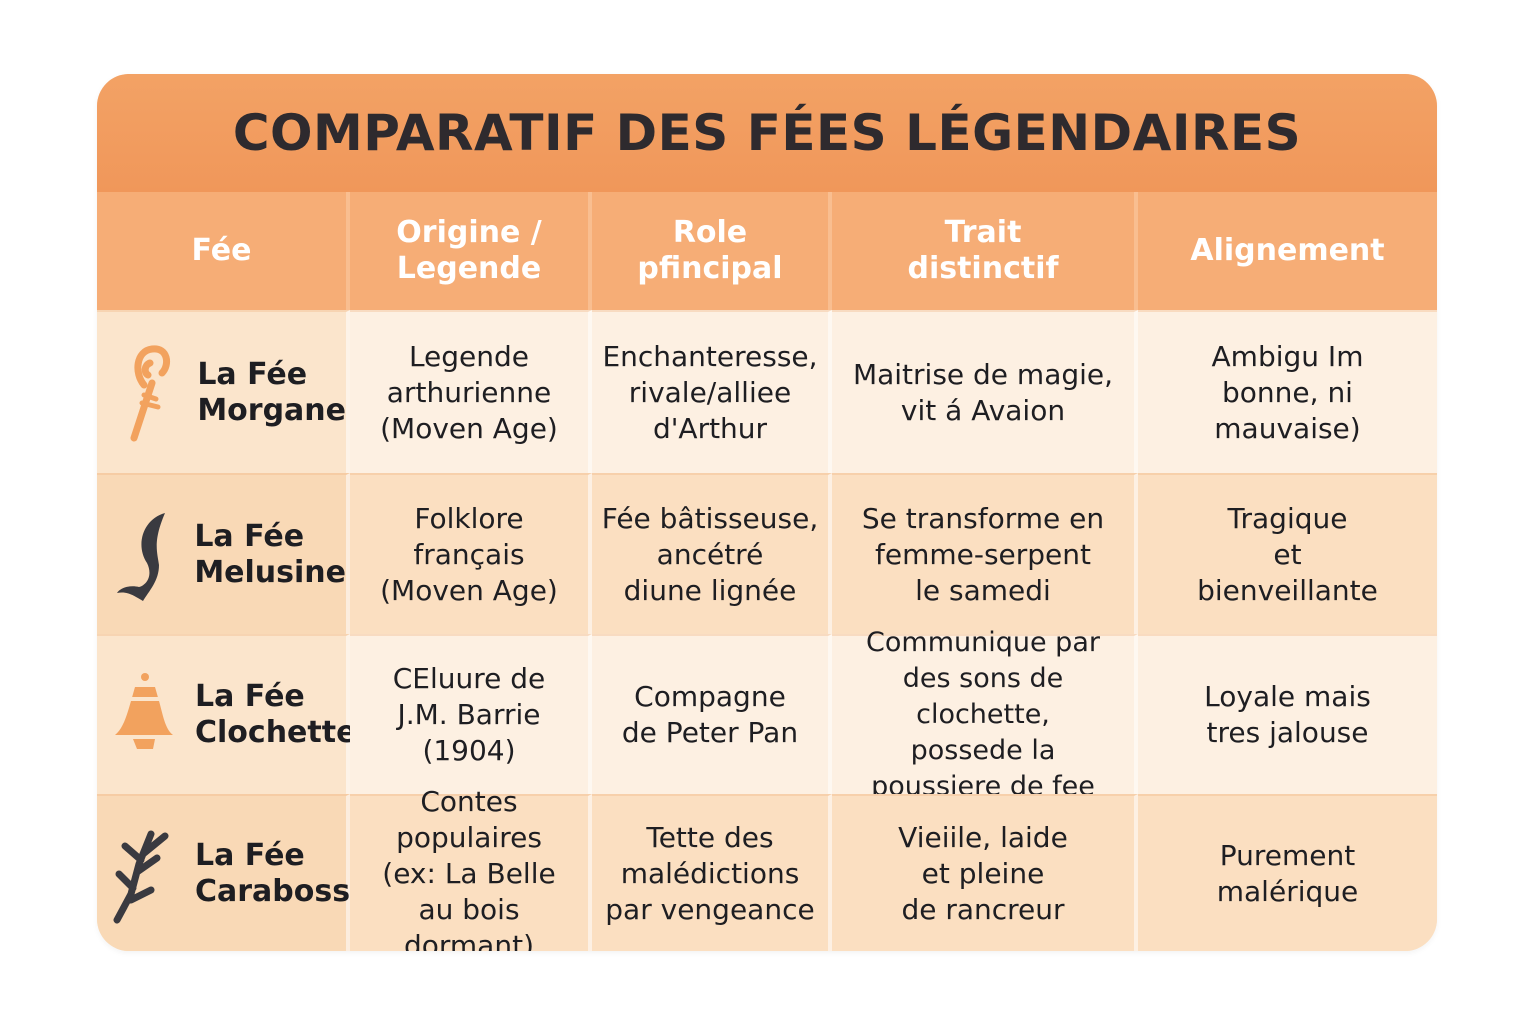 The height and width of the screenshot is (1024, 1536). What do you see at coordinates (144, 393) in the screenshot?
I see `staff-icon` at bounding box center [144, 393].